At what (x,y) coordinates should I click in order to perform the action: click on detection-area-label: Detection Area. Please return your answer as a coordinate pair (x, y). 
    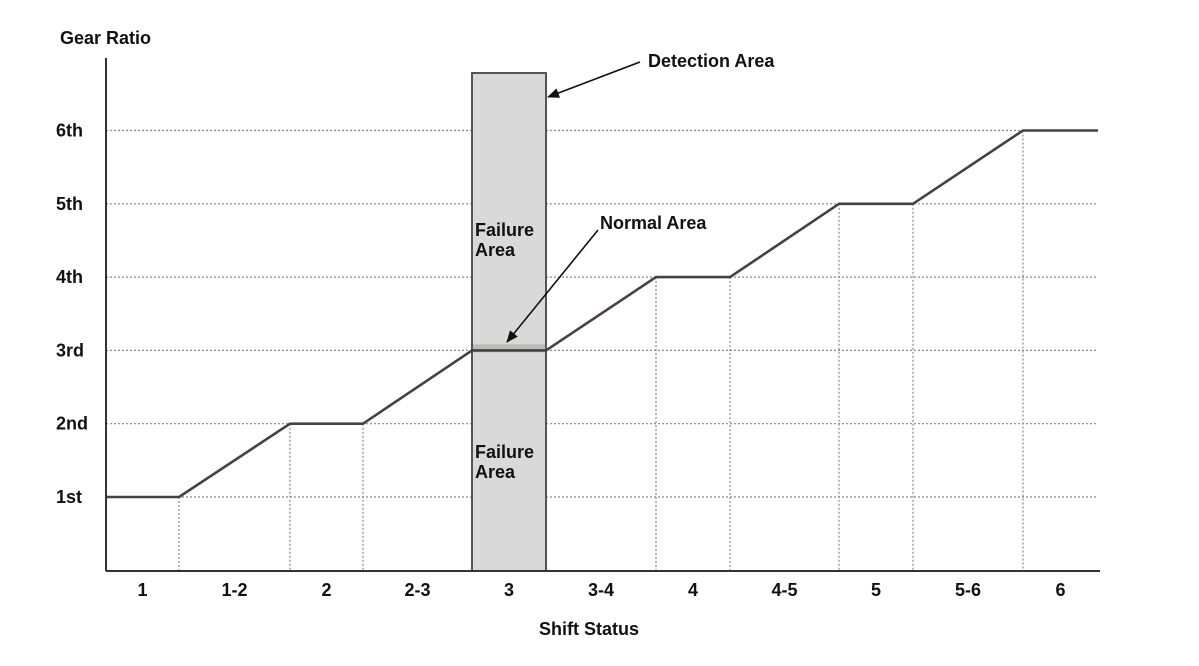
    Looking at the image, I should click on (711, 61).